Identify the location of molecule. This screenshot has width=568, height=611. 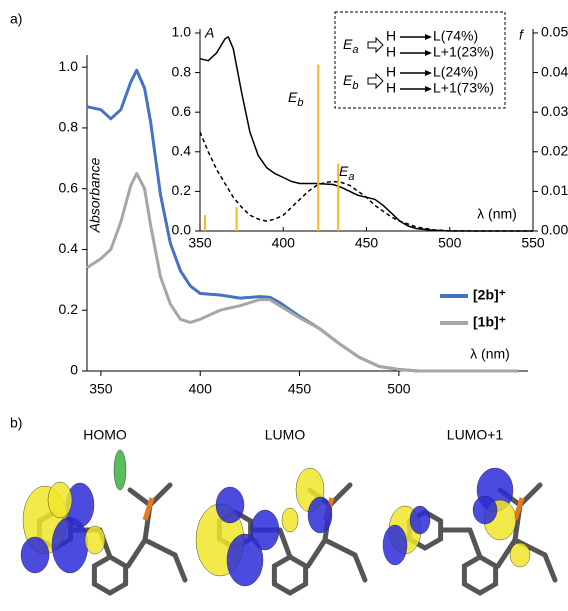
(482, 539).